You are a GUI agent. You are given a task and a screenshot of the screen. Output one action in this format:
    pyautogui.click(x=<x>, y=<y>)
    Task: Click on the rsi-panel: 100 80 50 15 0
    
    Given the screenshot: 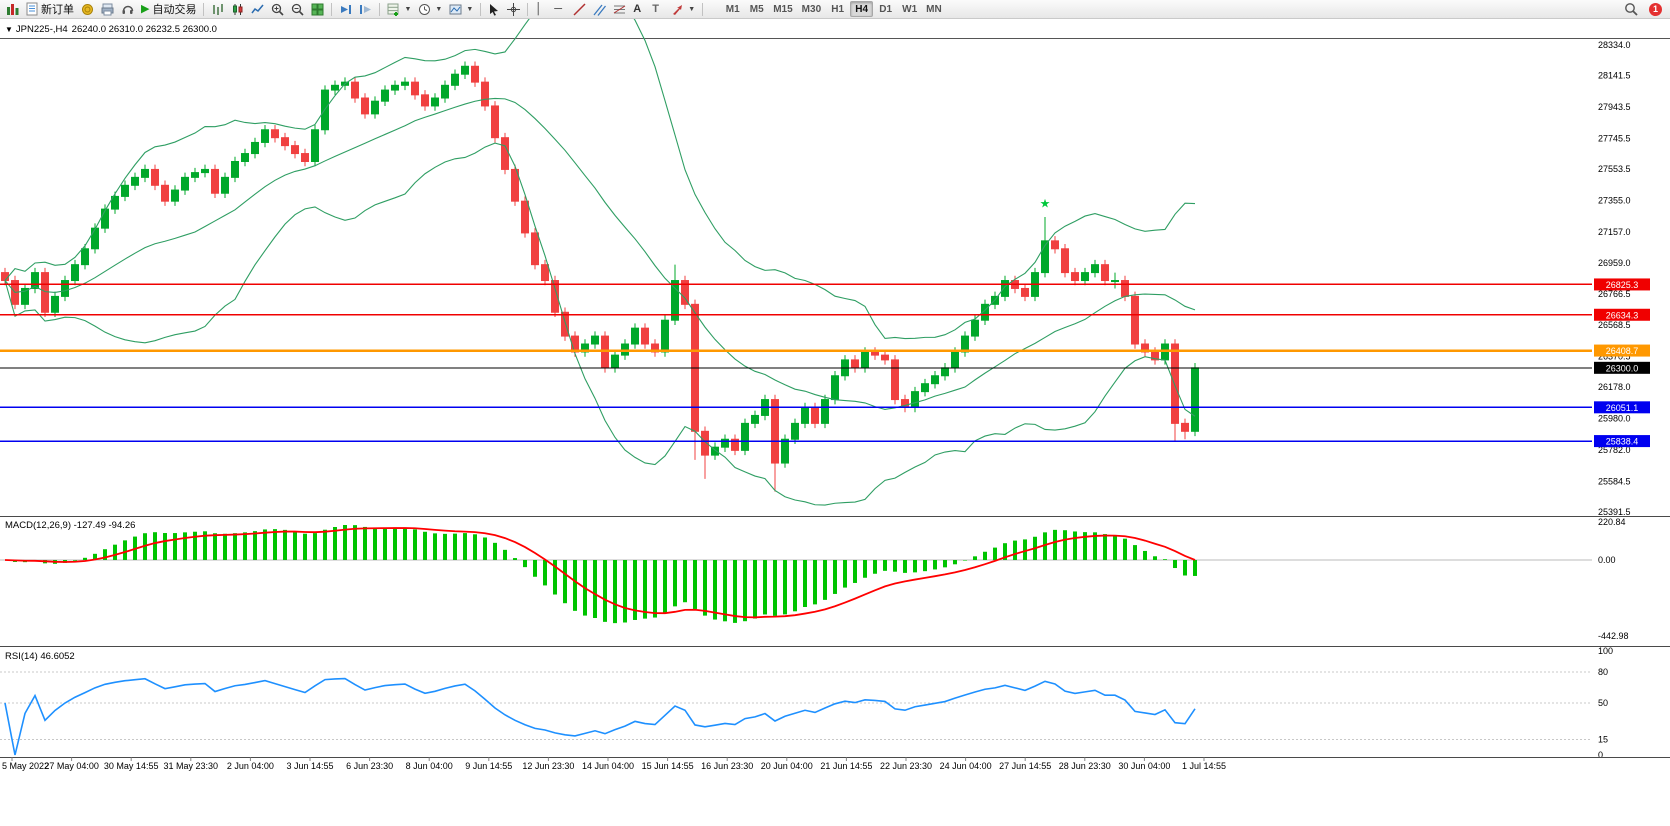 What is the action you would take?
    pyautogui.click(x=806, y=703)
    